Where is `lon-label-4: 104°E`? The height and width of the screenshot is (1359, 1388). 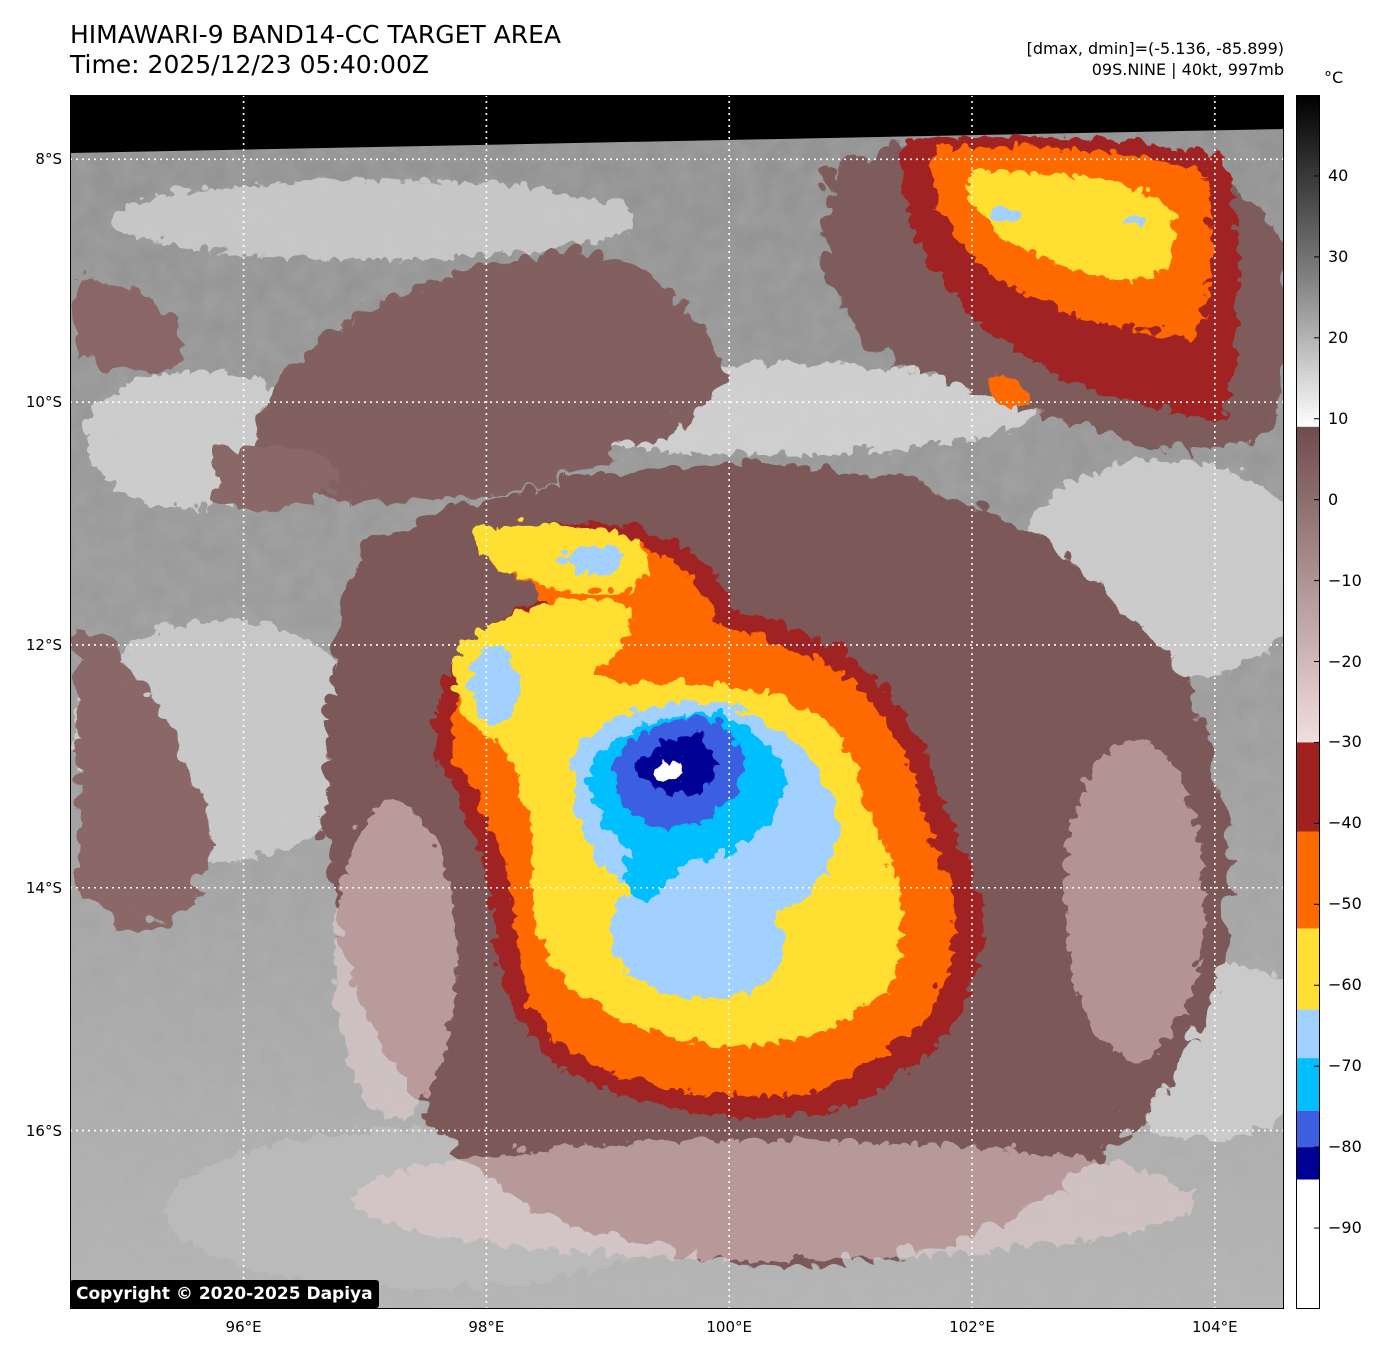 lon-label-4: 104°E is located at coordinates (1214, 1327).